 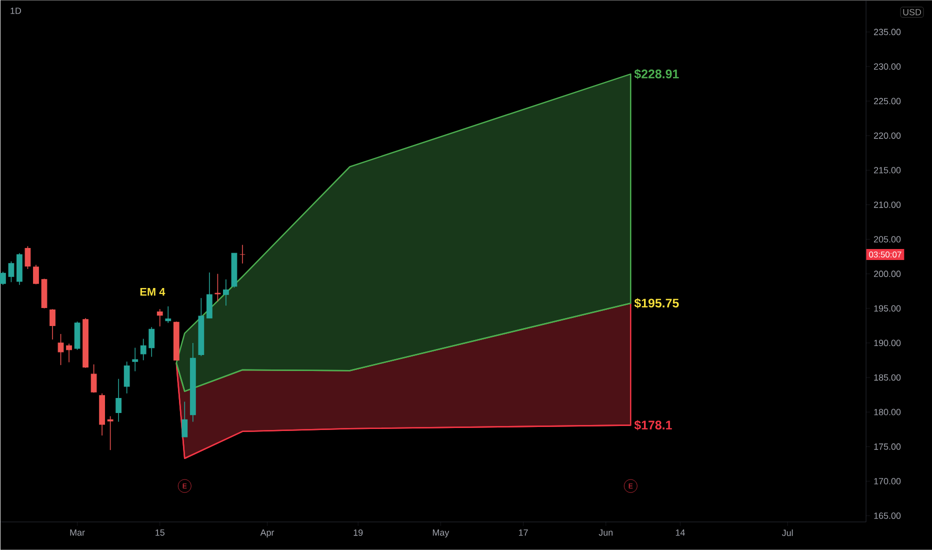 What do you see at coordinates (77, 532) in the screenshot?
I see `x-tick-label: Mar` at bounding box center [77, 532].